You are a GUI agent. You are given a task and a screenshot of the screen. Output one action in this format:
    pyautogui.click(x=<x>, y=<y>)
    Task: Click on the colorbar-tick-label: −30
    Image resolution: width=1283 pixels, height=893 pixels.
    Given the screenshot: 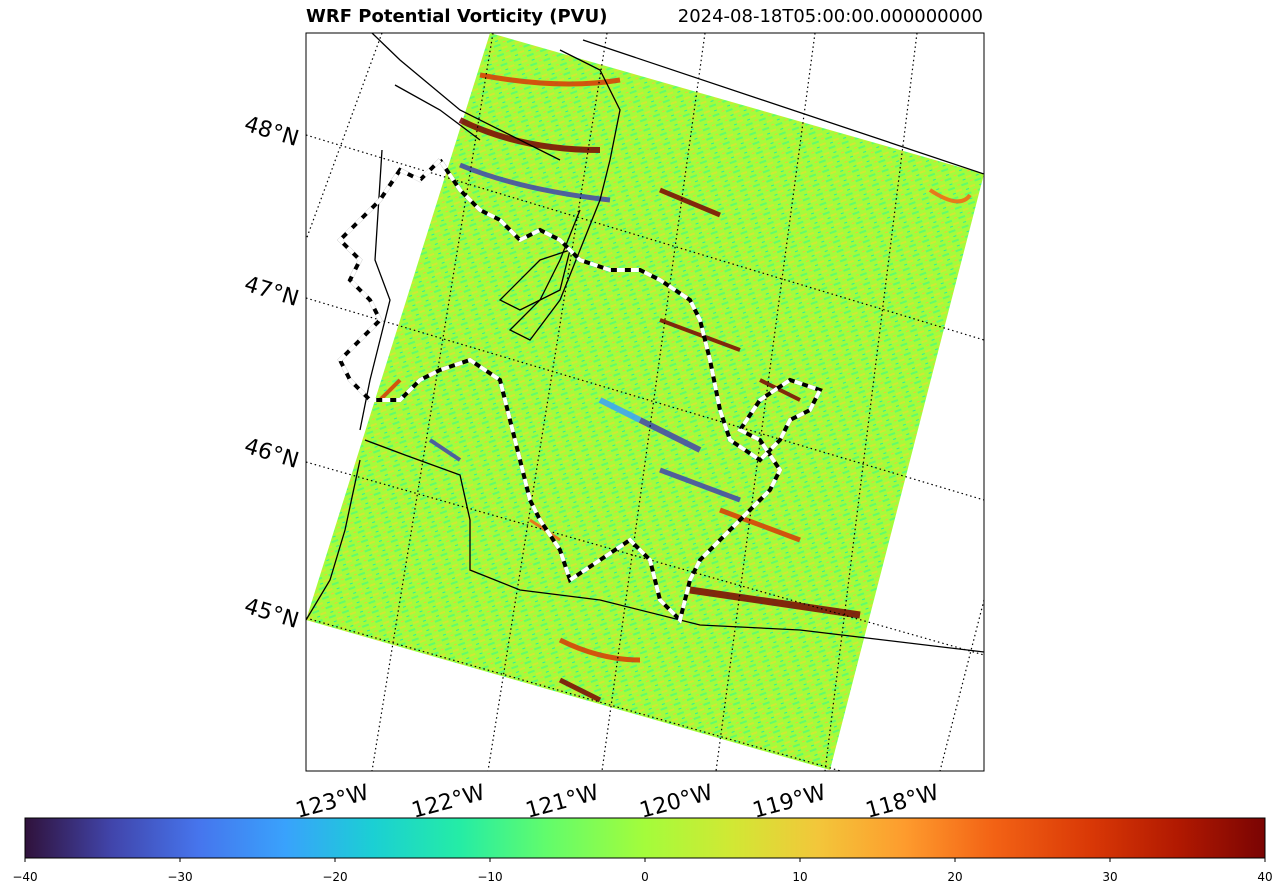 What is the action you would take?
    pyautogui.click(x=179, y=877)
    